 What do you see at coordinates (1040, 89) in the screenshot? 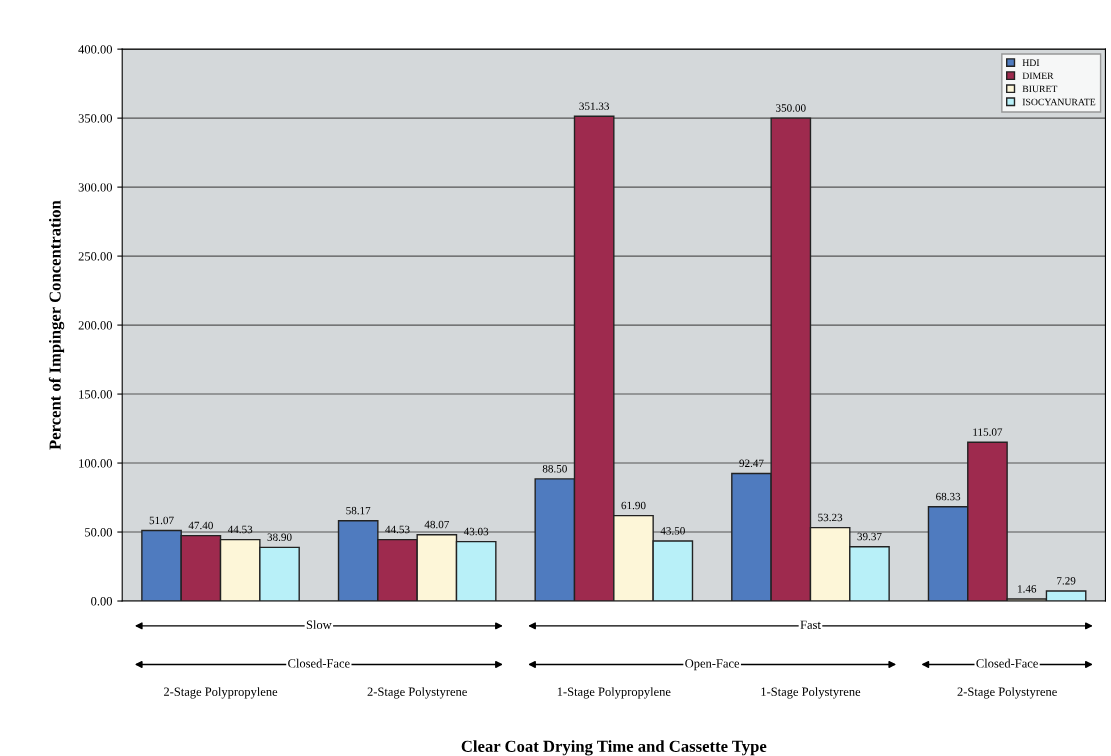
I see `legend-label: BIURET` at bounding box center [1040, 89].